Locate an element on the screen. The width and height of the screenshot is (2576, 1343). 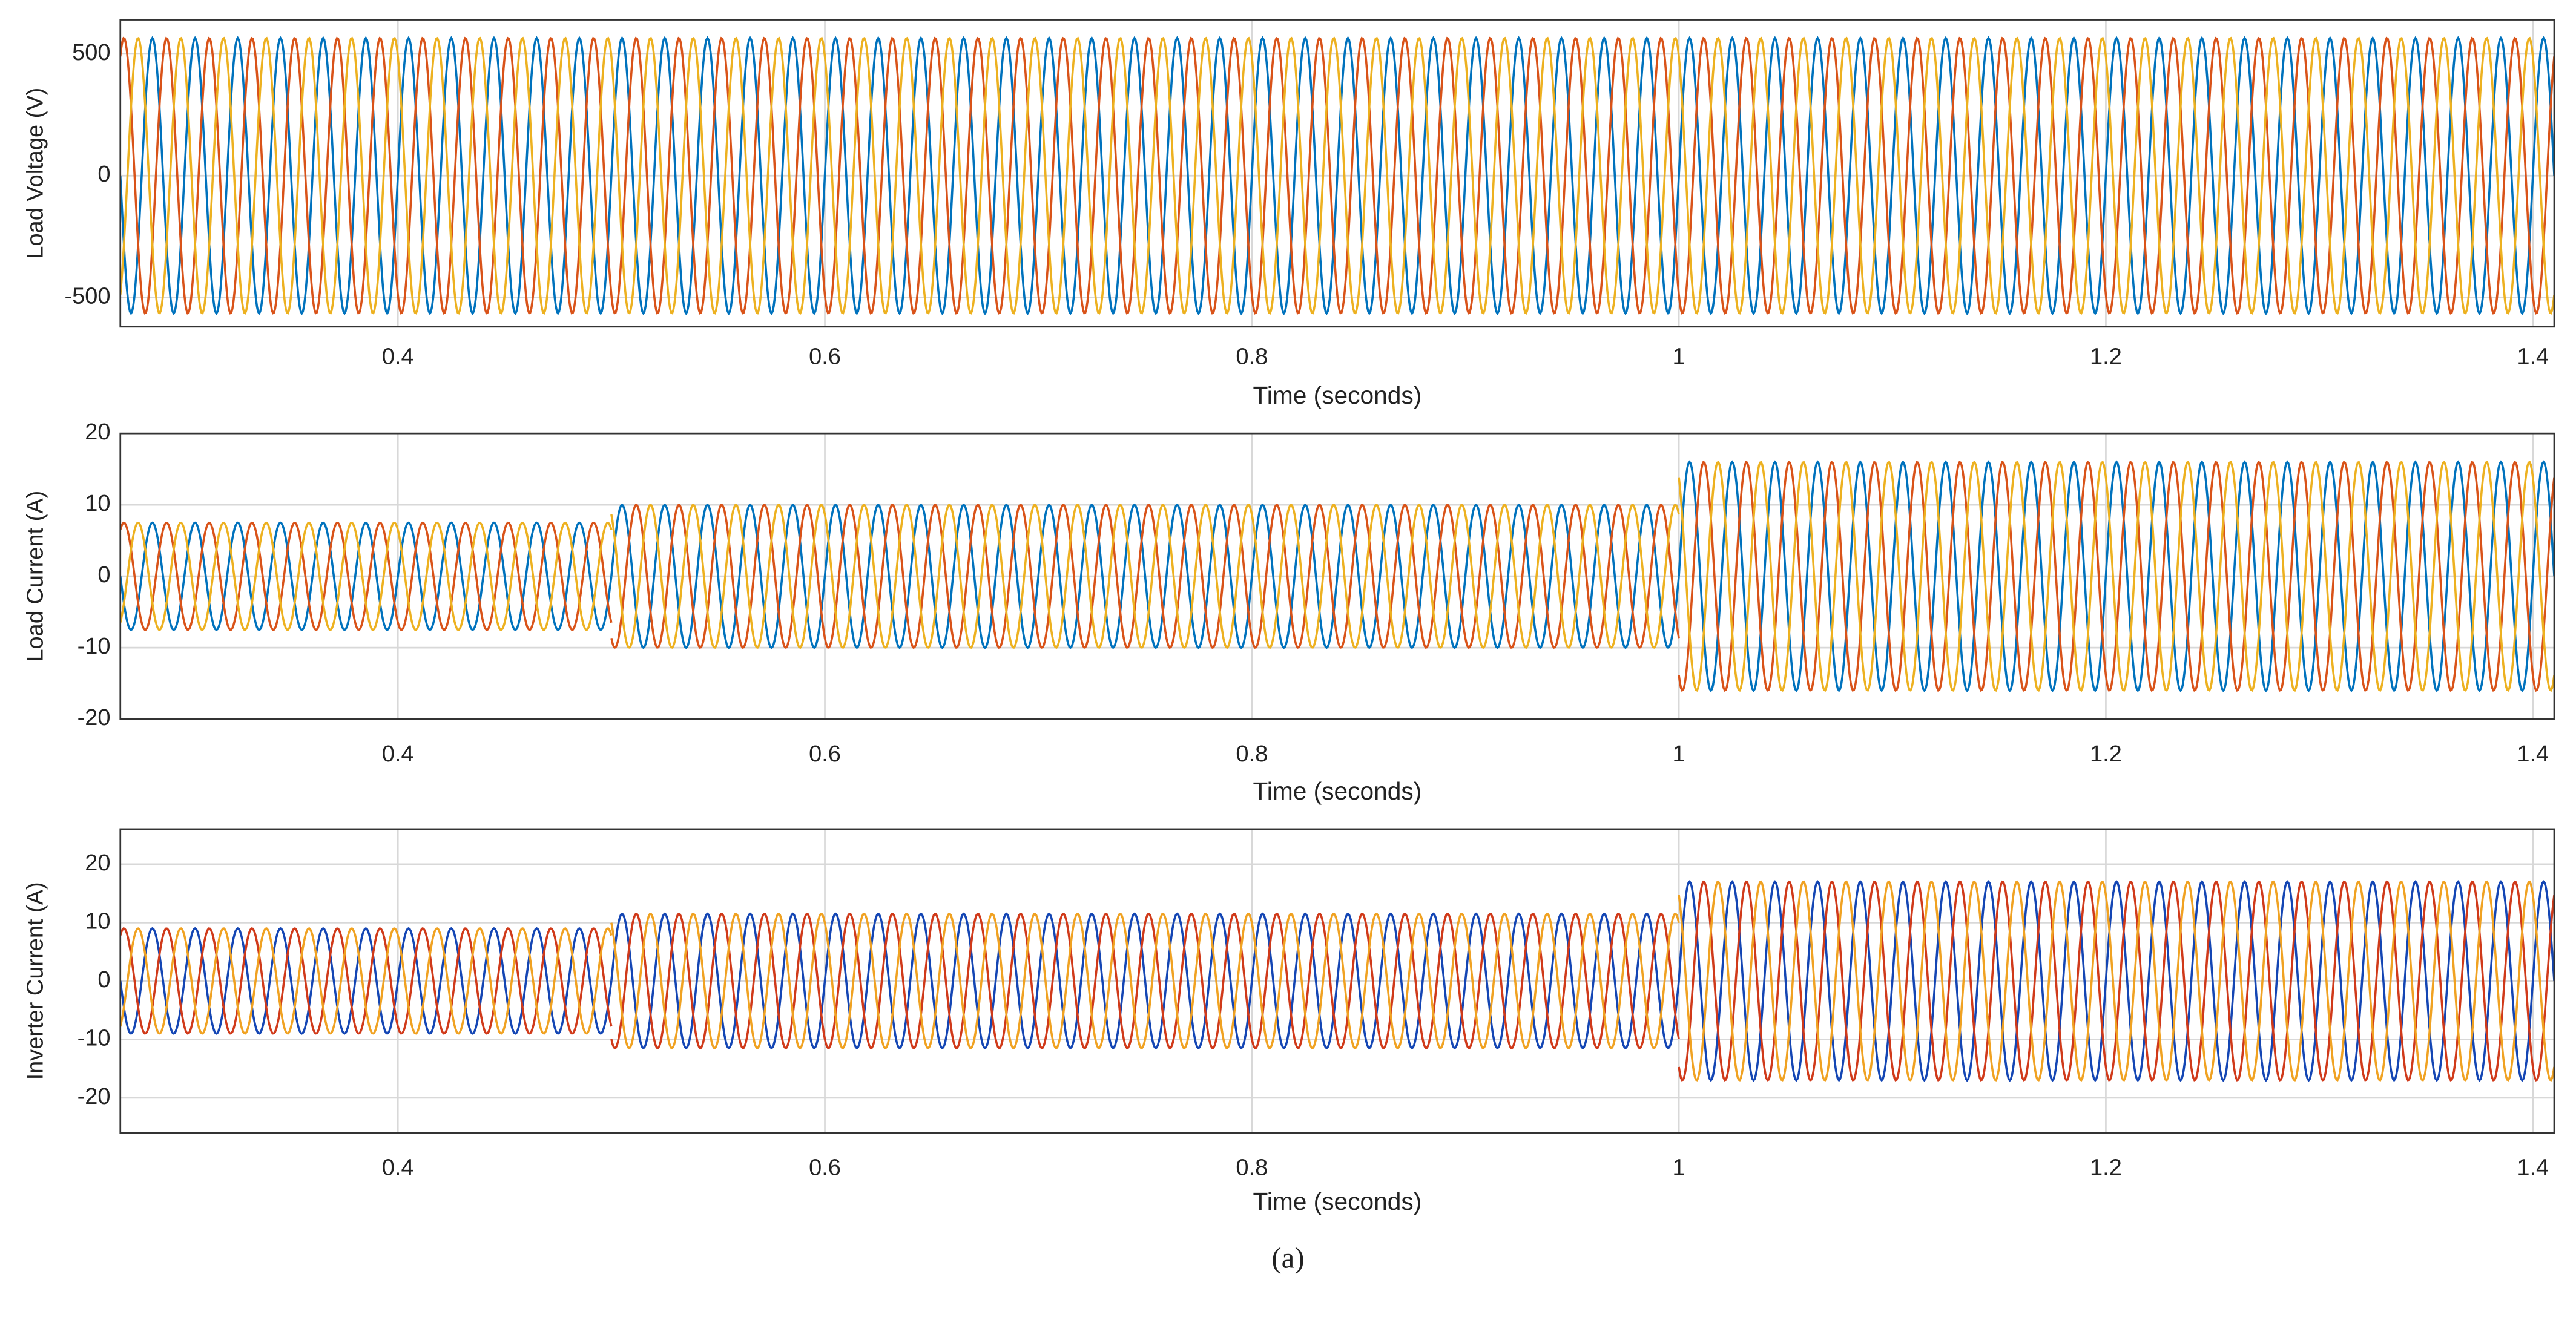
y-tick-label: 500 is located at coordinates (91, 53).